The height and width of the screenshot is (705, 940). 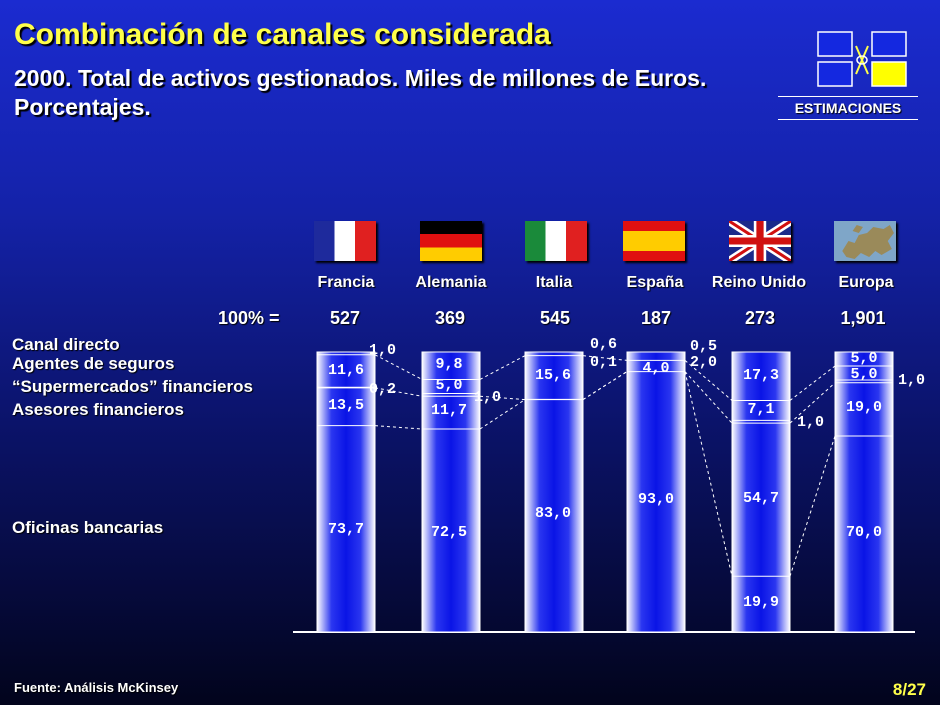 I want to click on country-label-francia: Francia, so click(x=346, y=282).